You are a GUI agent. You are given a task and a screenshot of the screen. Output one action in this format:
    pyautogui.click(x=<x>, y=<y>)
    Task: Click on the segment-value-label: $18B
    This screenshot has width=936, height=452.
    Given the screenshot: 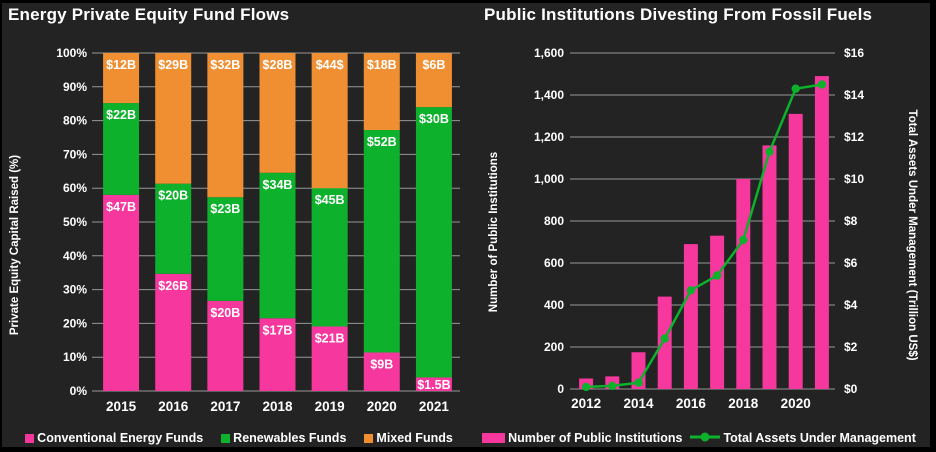 What is the action you would take?
    pyautogui.click(x=382, y=65)
    